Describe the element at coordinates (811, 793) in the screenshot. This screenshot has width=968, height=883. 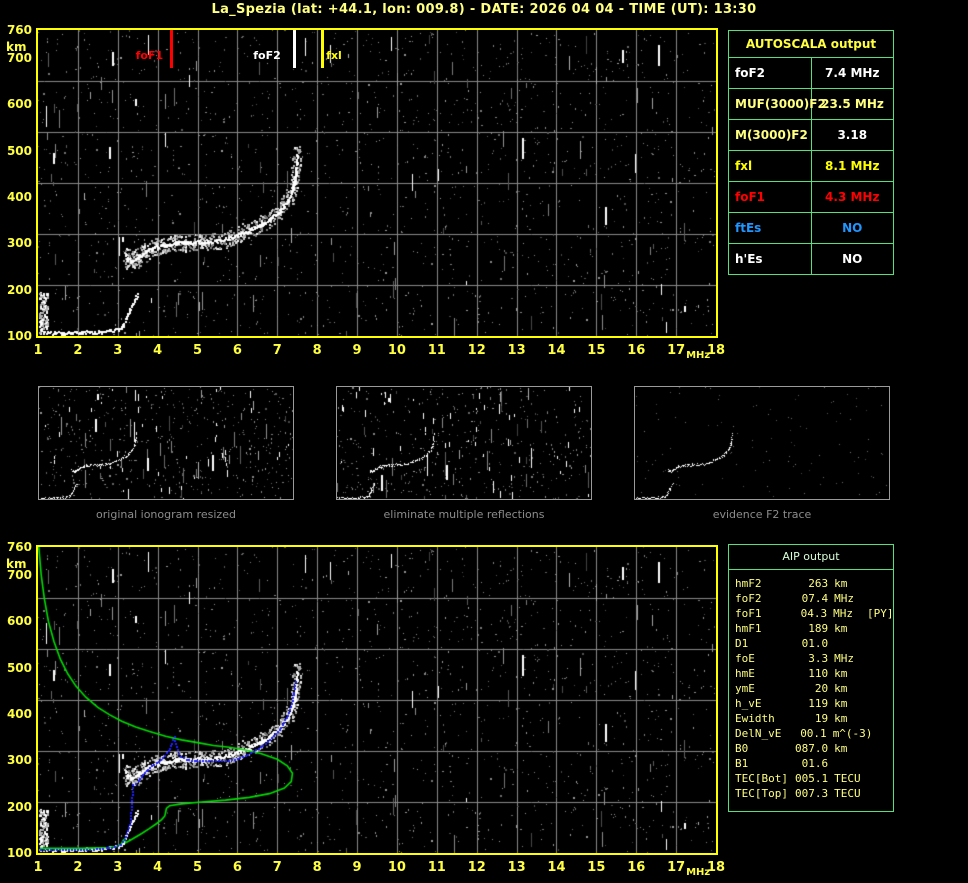
I see `aip-value: 007.3` at that location.